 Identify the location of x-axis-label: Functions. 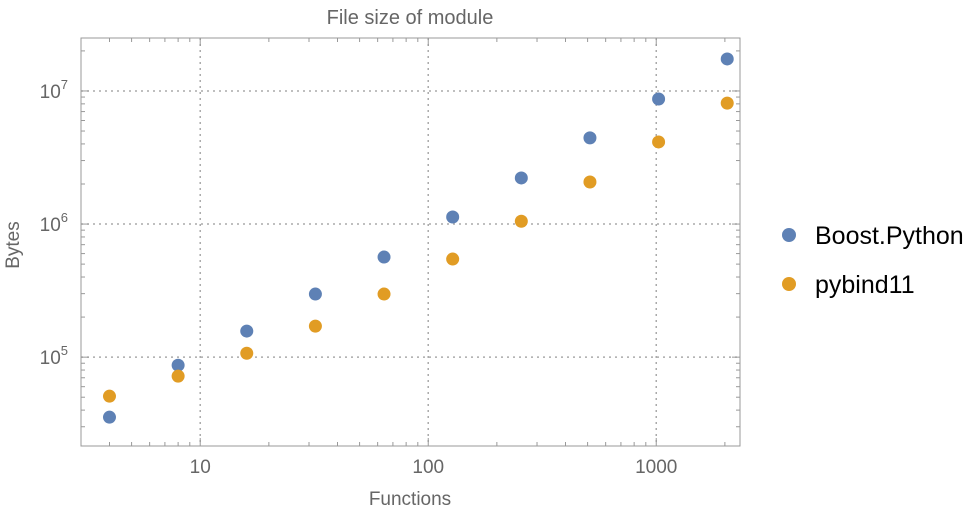
(410, 499).